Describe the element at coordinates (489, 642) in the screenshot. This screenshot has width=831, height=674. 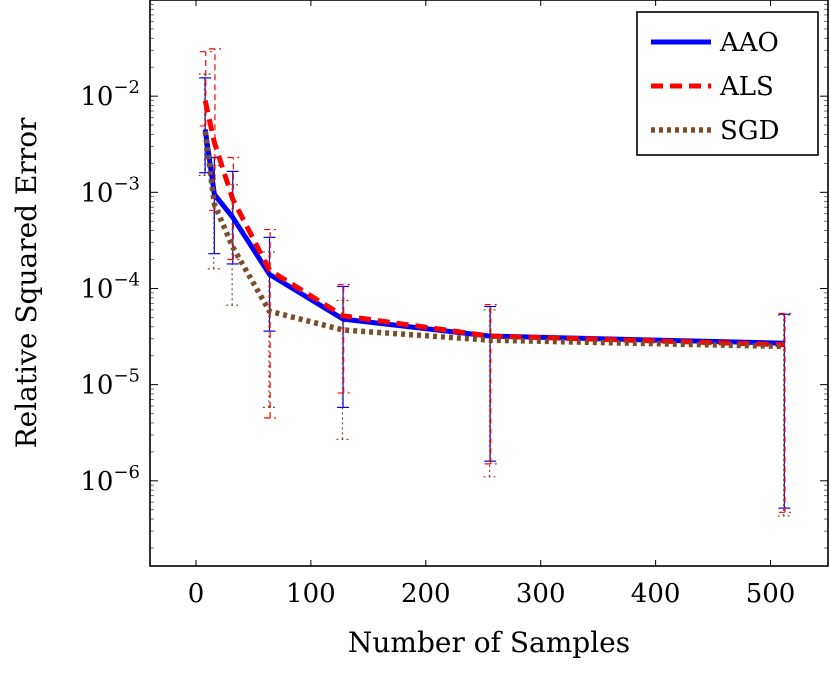
I see `x-axis-label: Number of Samples` at that location.